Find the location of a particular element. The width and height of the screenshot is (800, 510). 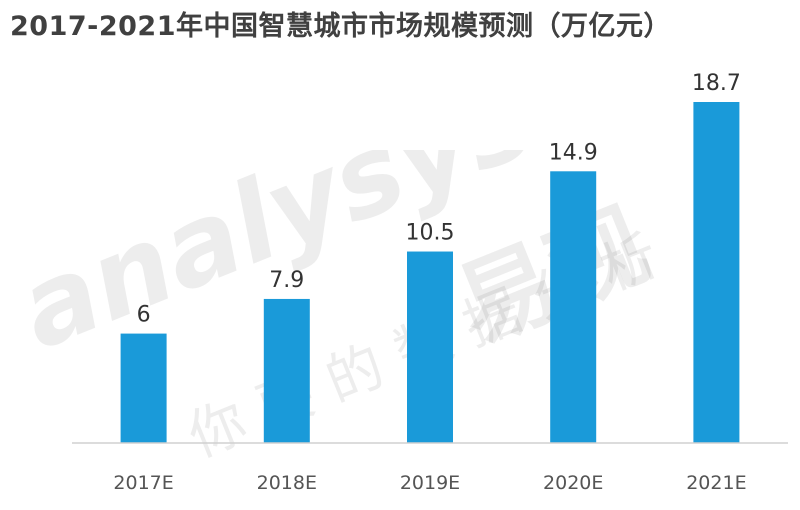

value-label-2017E: 6 is located at coordinates (144, 315).